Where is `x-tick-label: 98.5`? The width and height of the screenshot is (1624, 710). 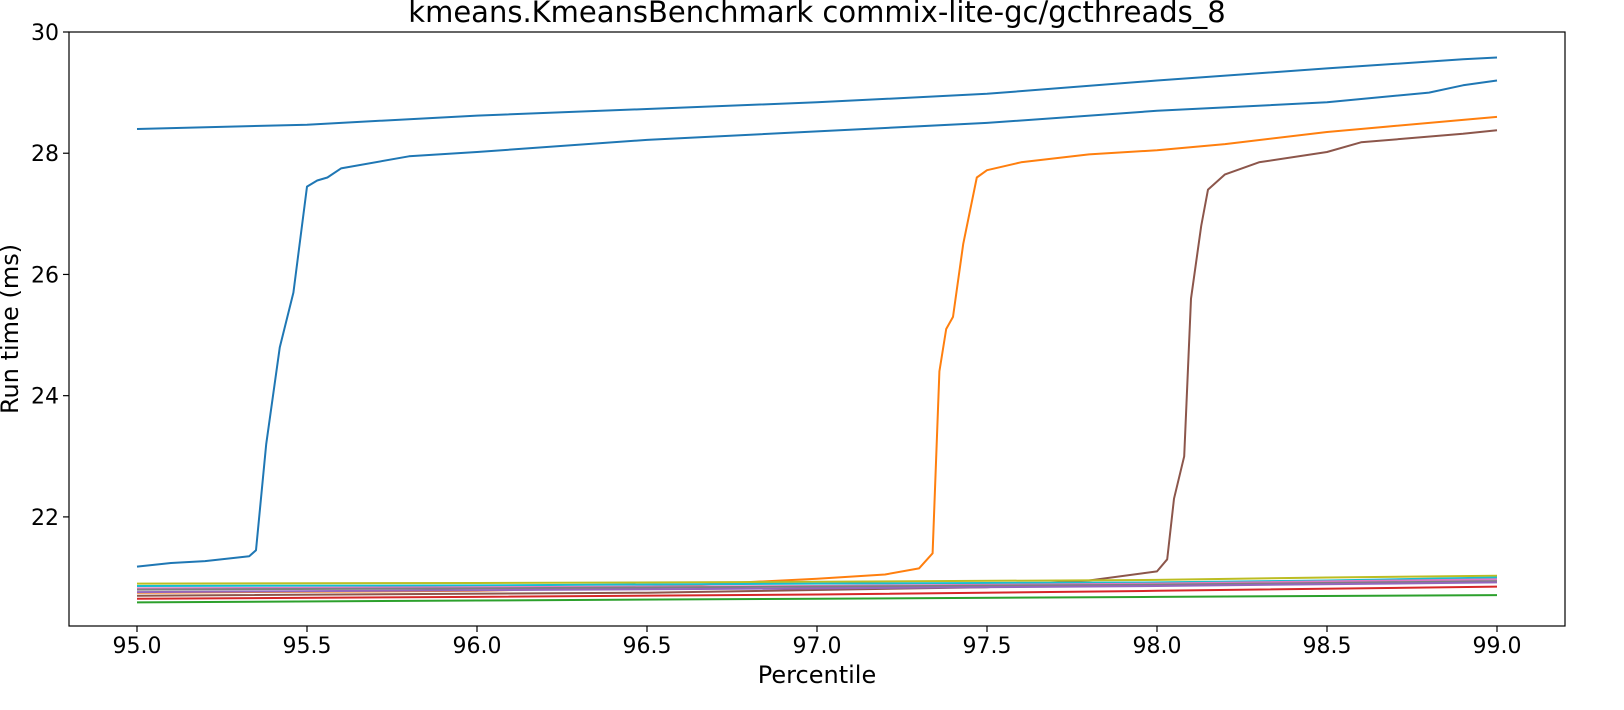 x-tick-label: 98.5 is located at coordinates (1327, 646).